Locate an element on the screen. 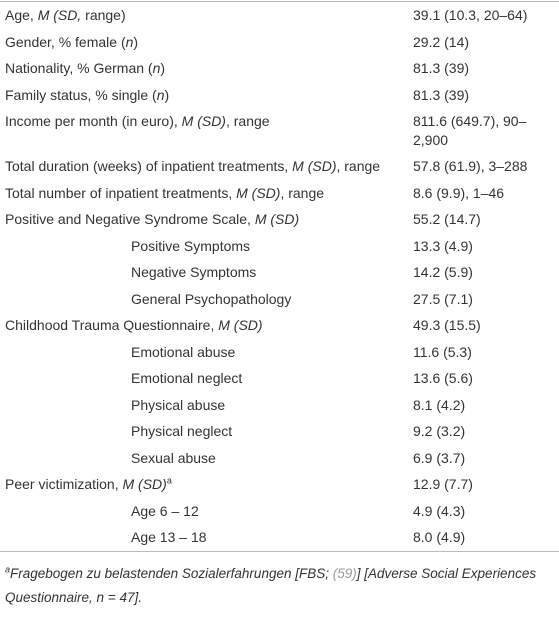 The image size is (559, 618). row-value: 39.1 (10.3, 20–64) is located at coordinates (470, 15).